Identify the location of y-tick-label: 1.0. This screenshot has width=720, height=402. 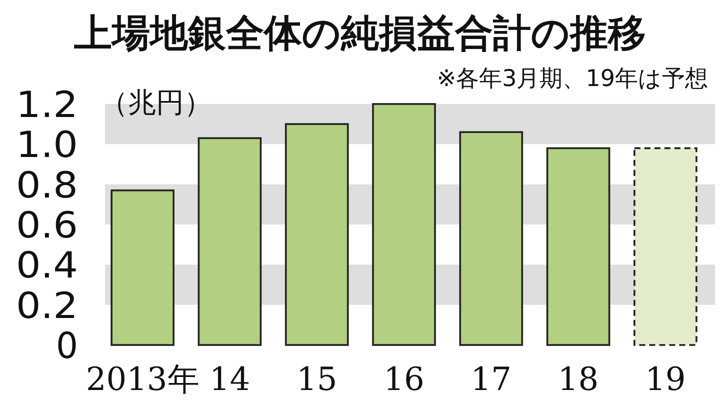
(47, 145).